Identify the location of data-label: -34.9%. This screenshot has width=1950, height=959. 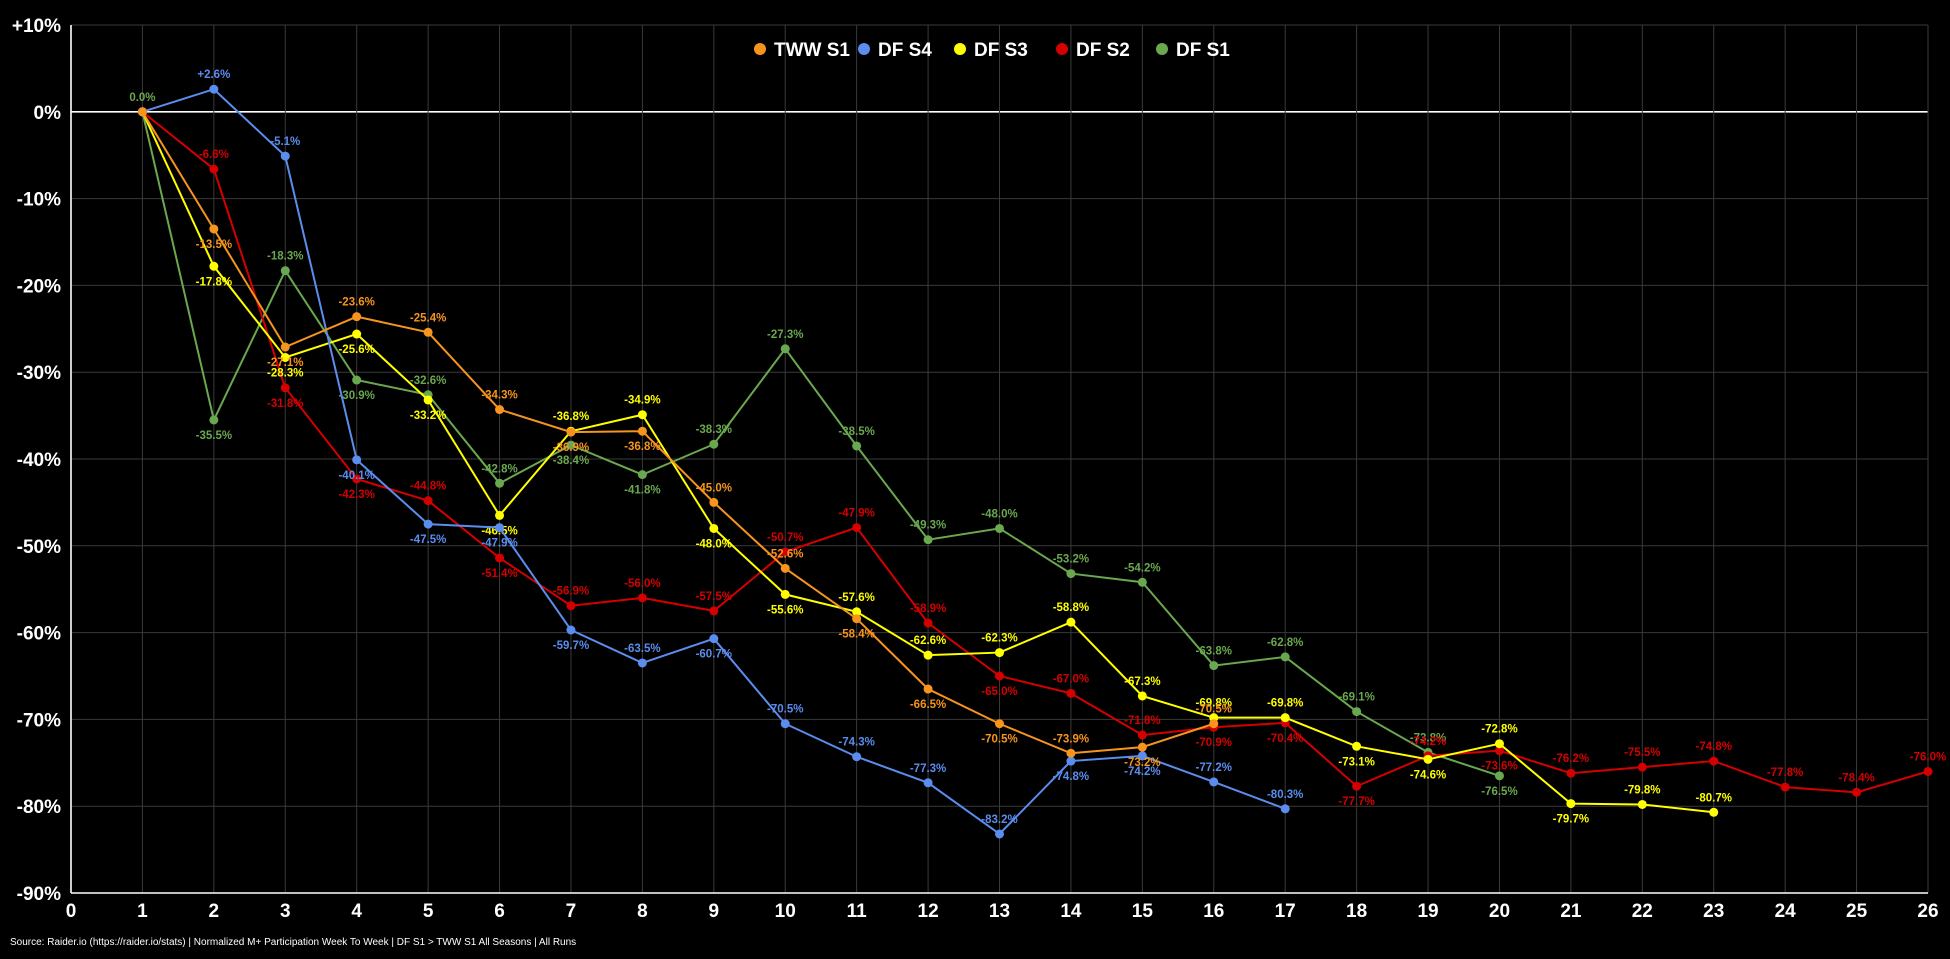
(642, 401).